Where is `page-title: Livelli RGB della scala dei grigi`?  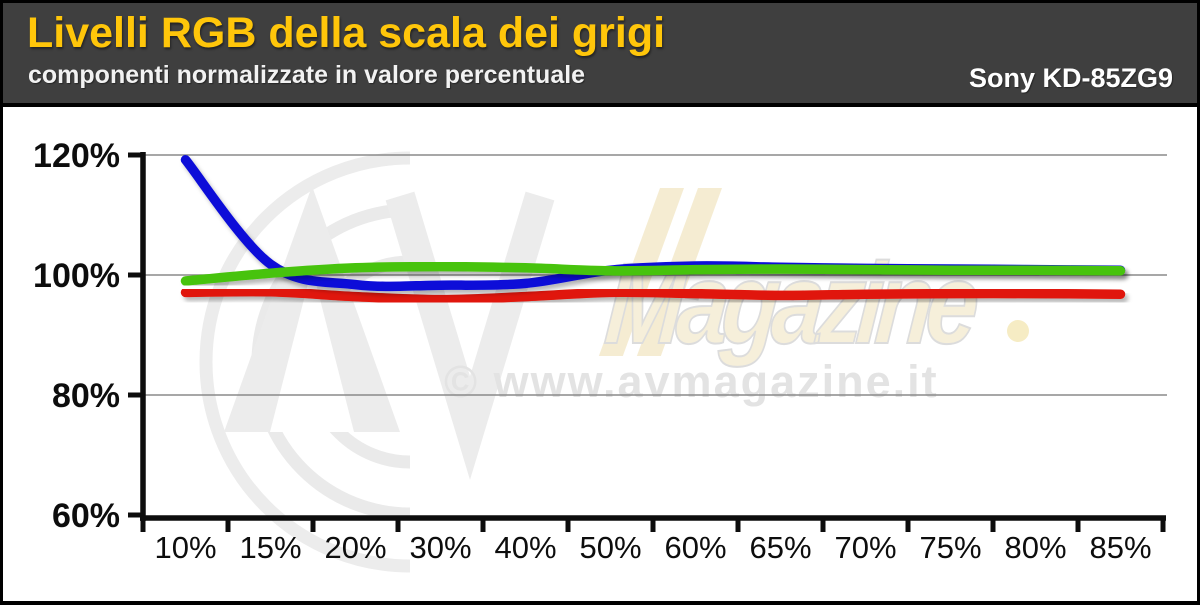
page-title: Livelli RGB della scala dei grigi is located at coordinates (346, 33).